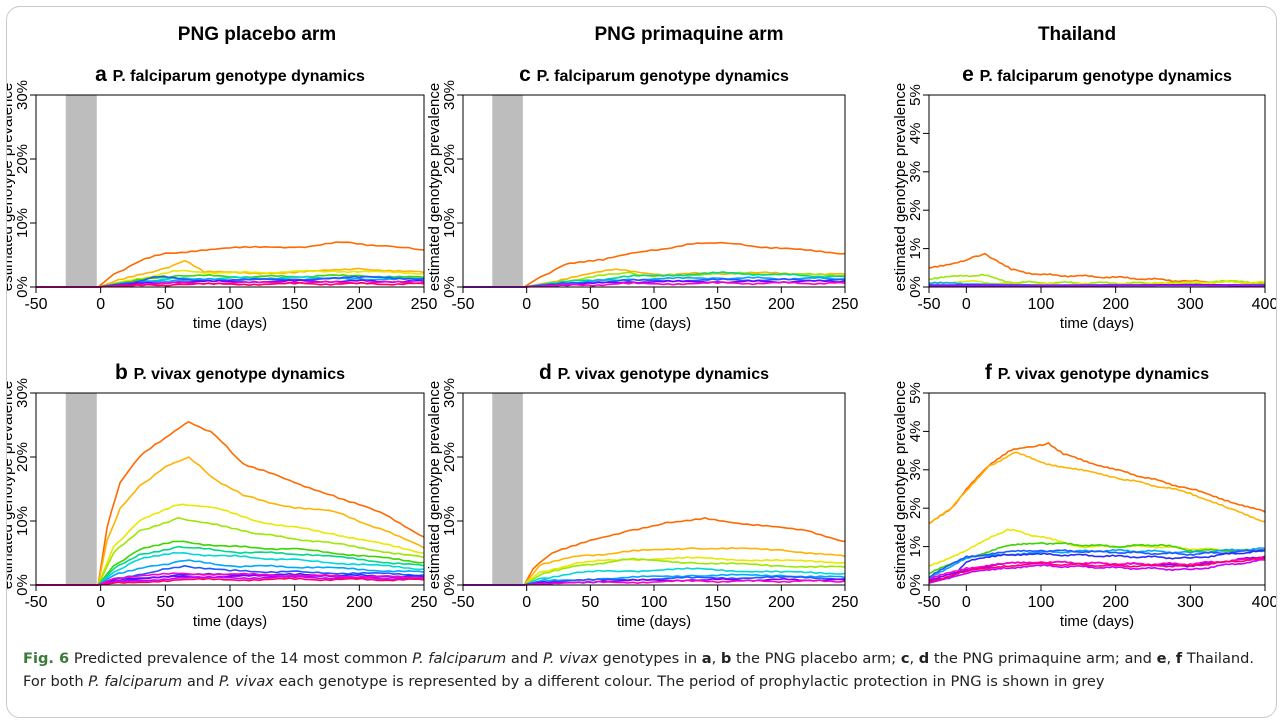 The width and height of the screenshot is (1285, 726). Describe the element at coordinates (46, 658) in the screenshot. I see `caption-figure-label: Fig. 6` at that location.